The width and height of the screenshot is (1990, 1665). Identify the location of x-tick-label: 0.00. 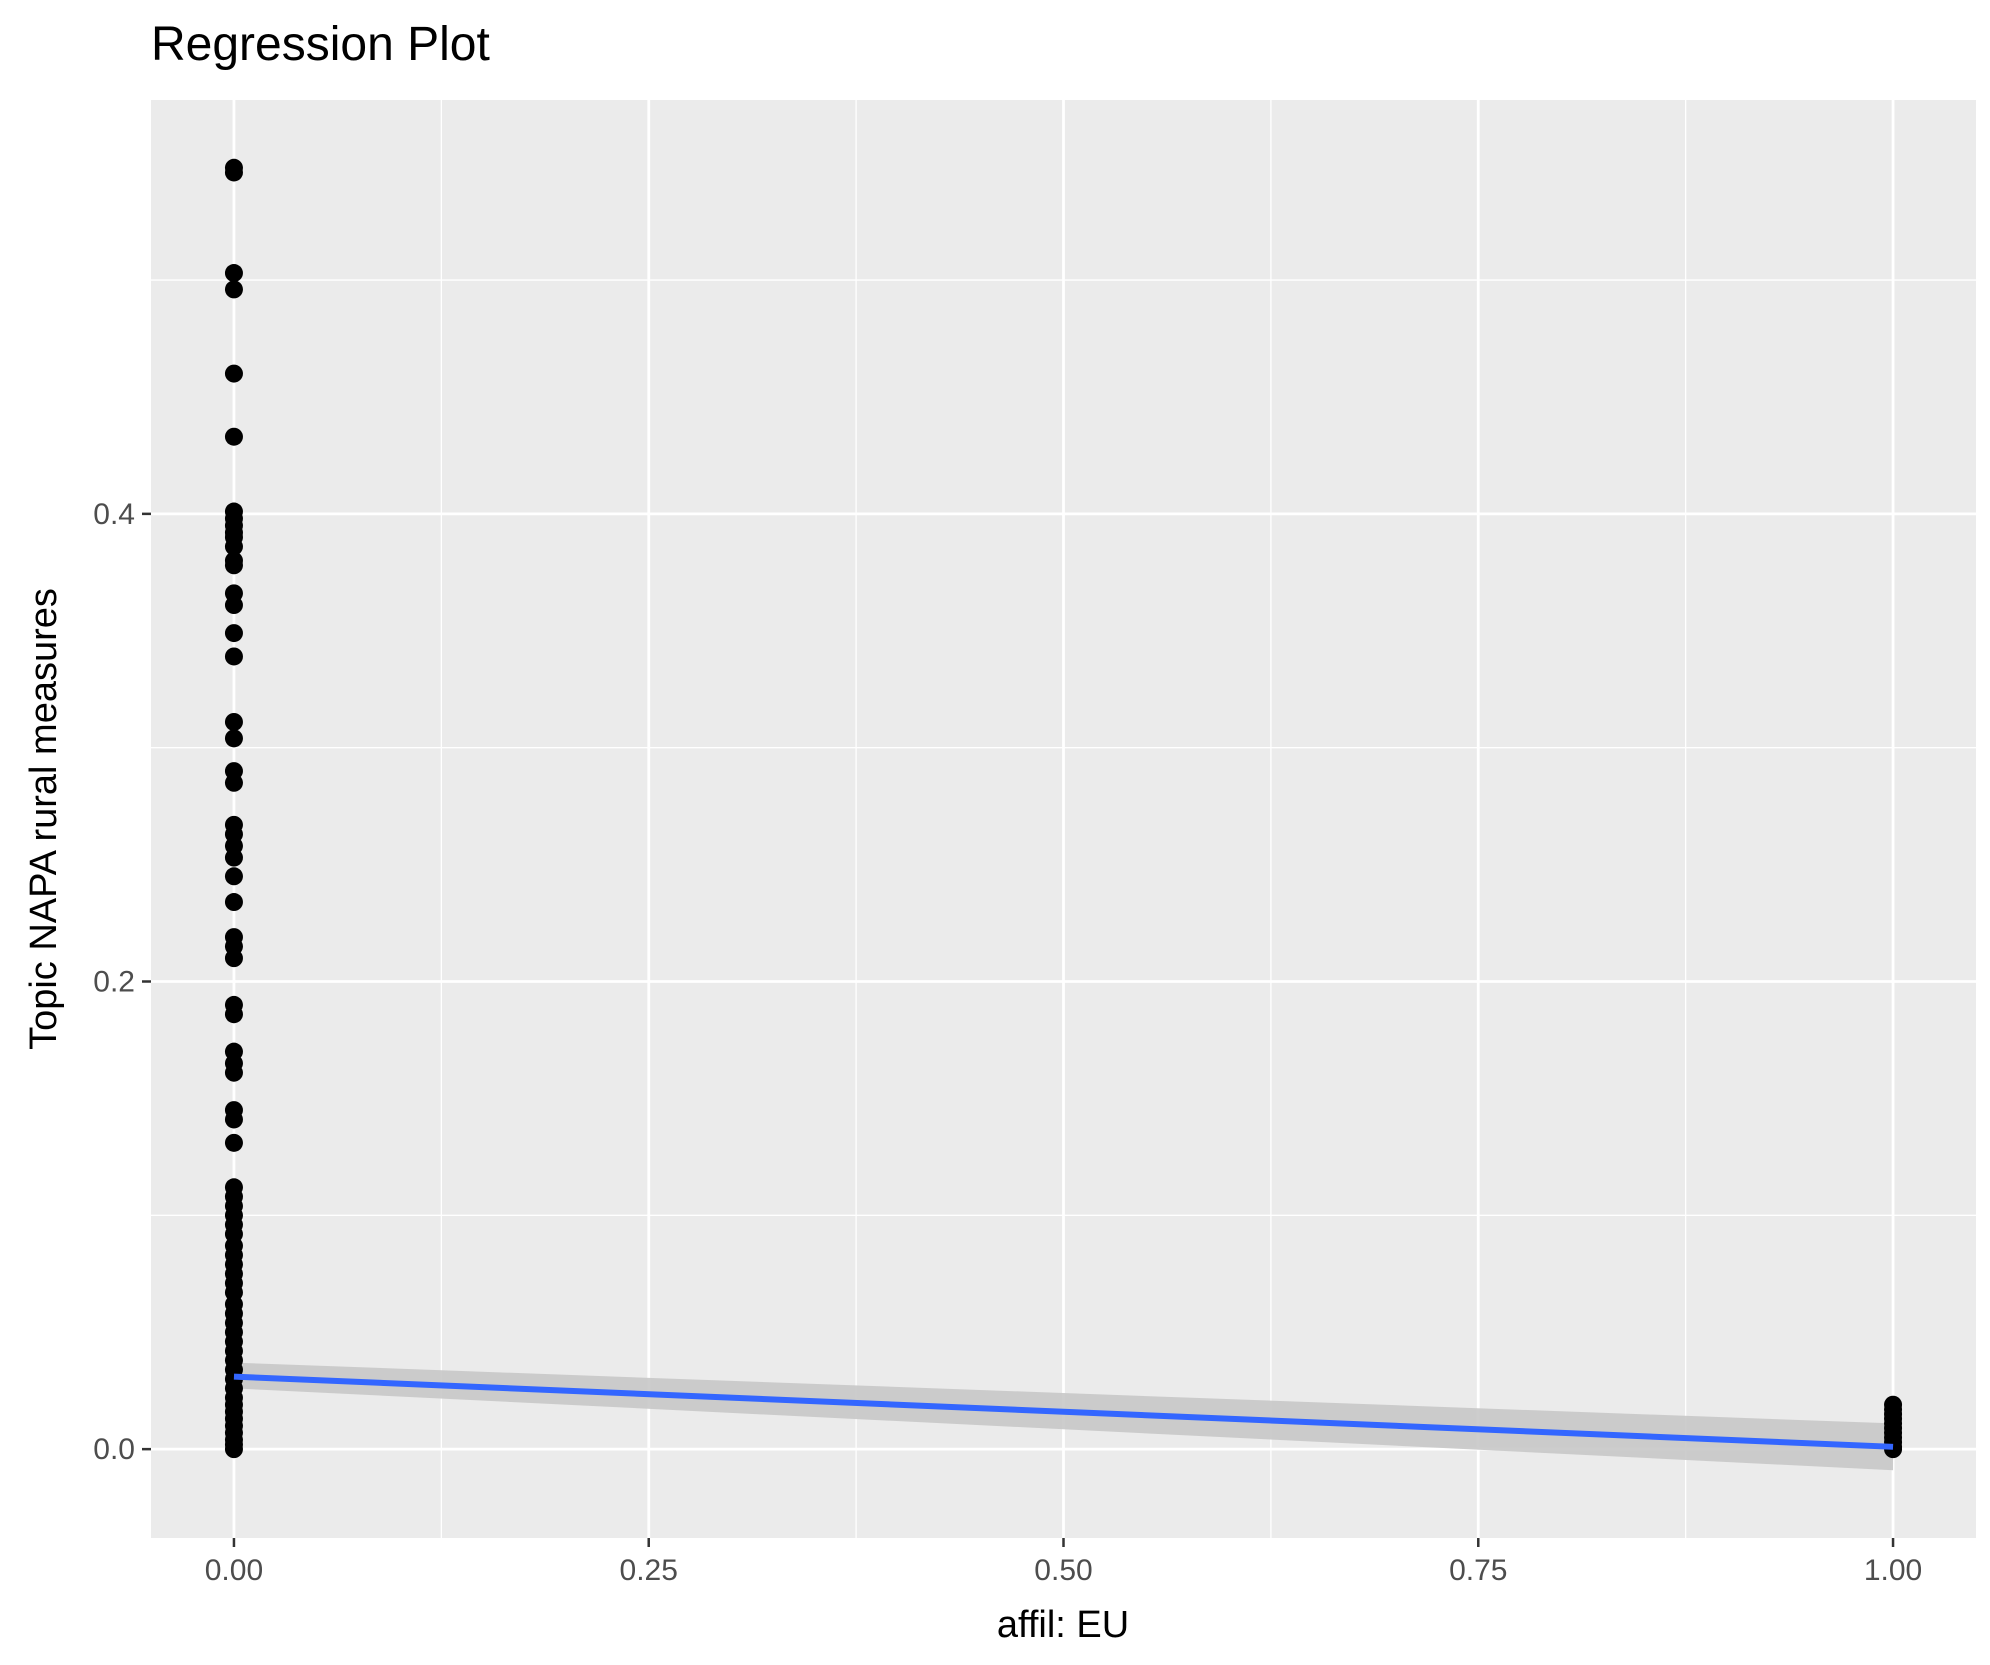
(234, 1570).